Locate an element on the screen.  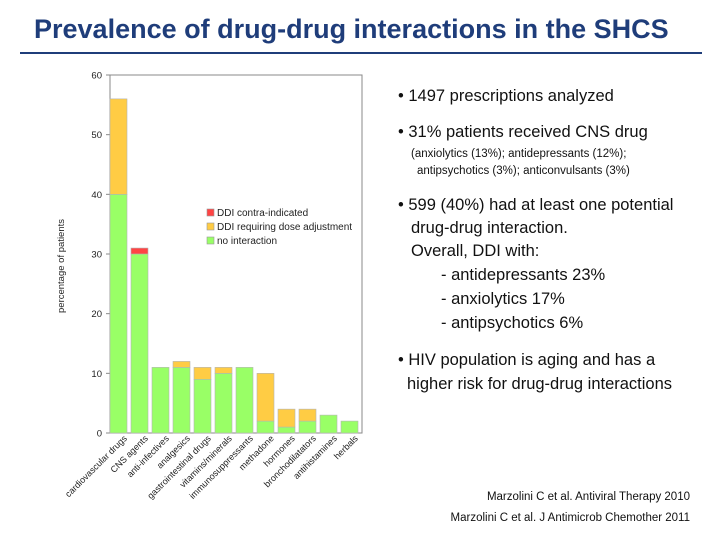
bar-vitamins-minerals-ddi-requiring-dose-adjustment is located at coordinates (223, 370).